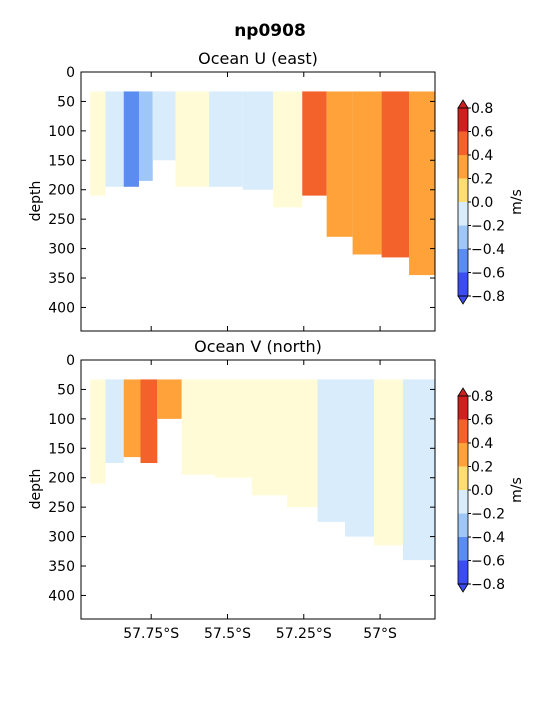  What do you see at coordinates (151, 634) in the screenshot?
I see `x-tick-label: 57.75°S` at bounding box center [151, 634].